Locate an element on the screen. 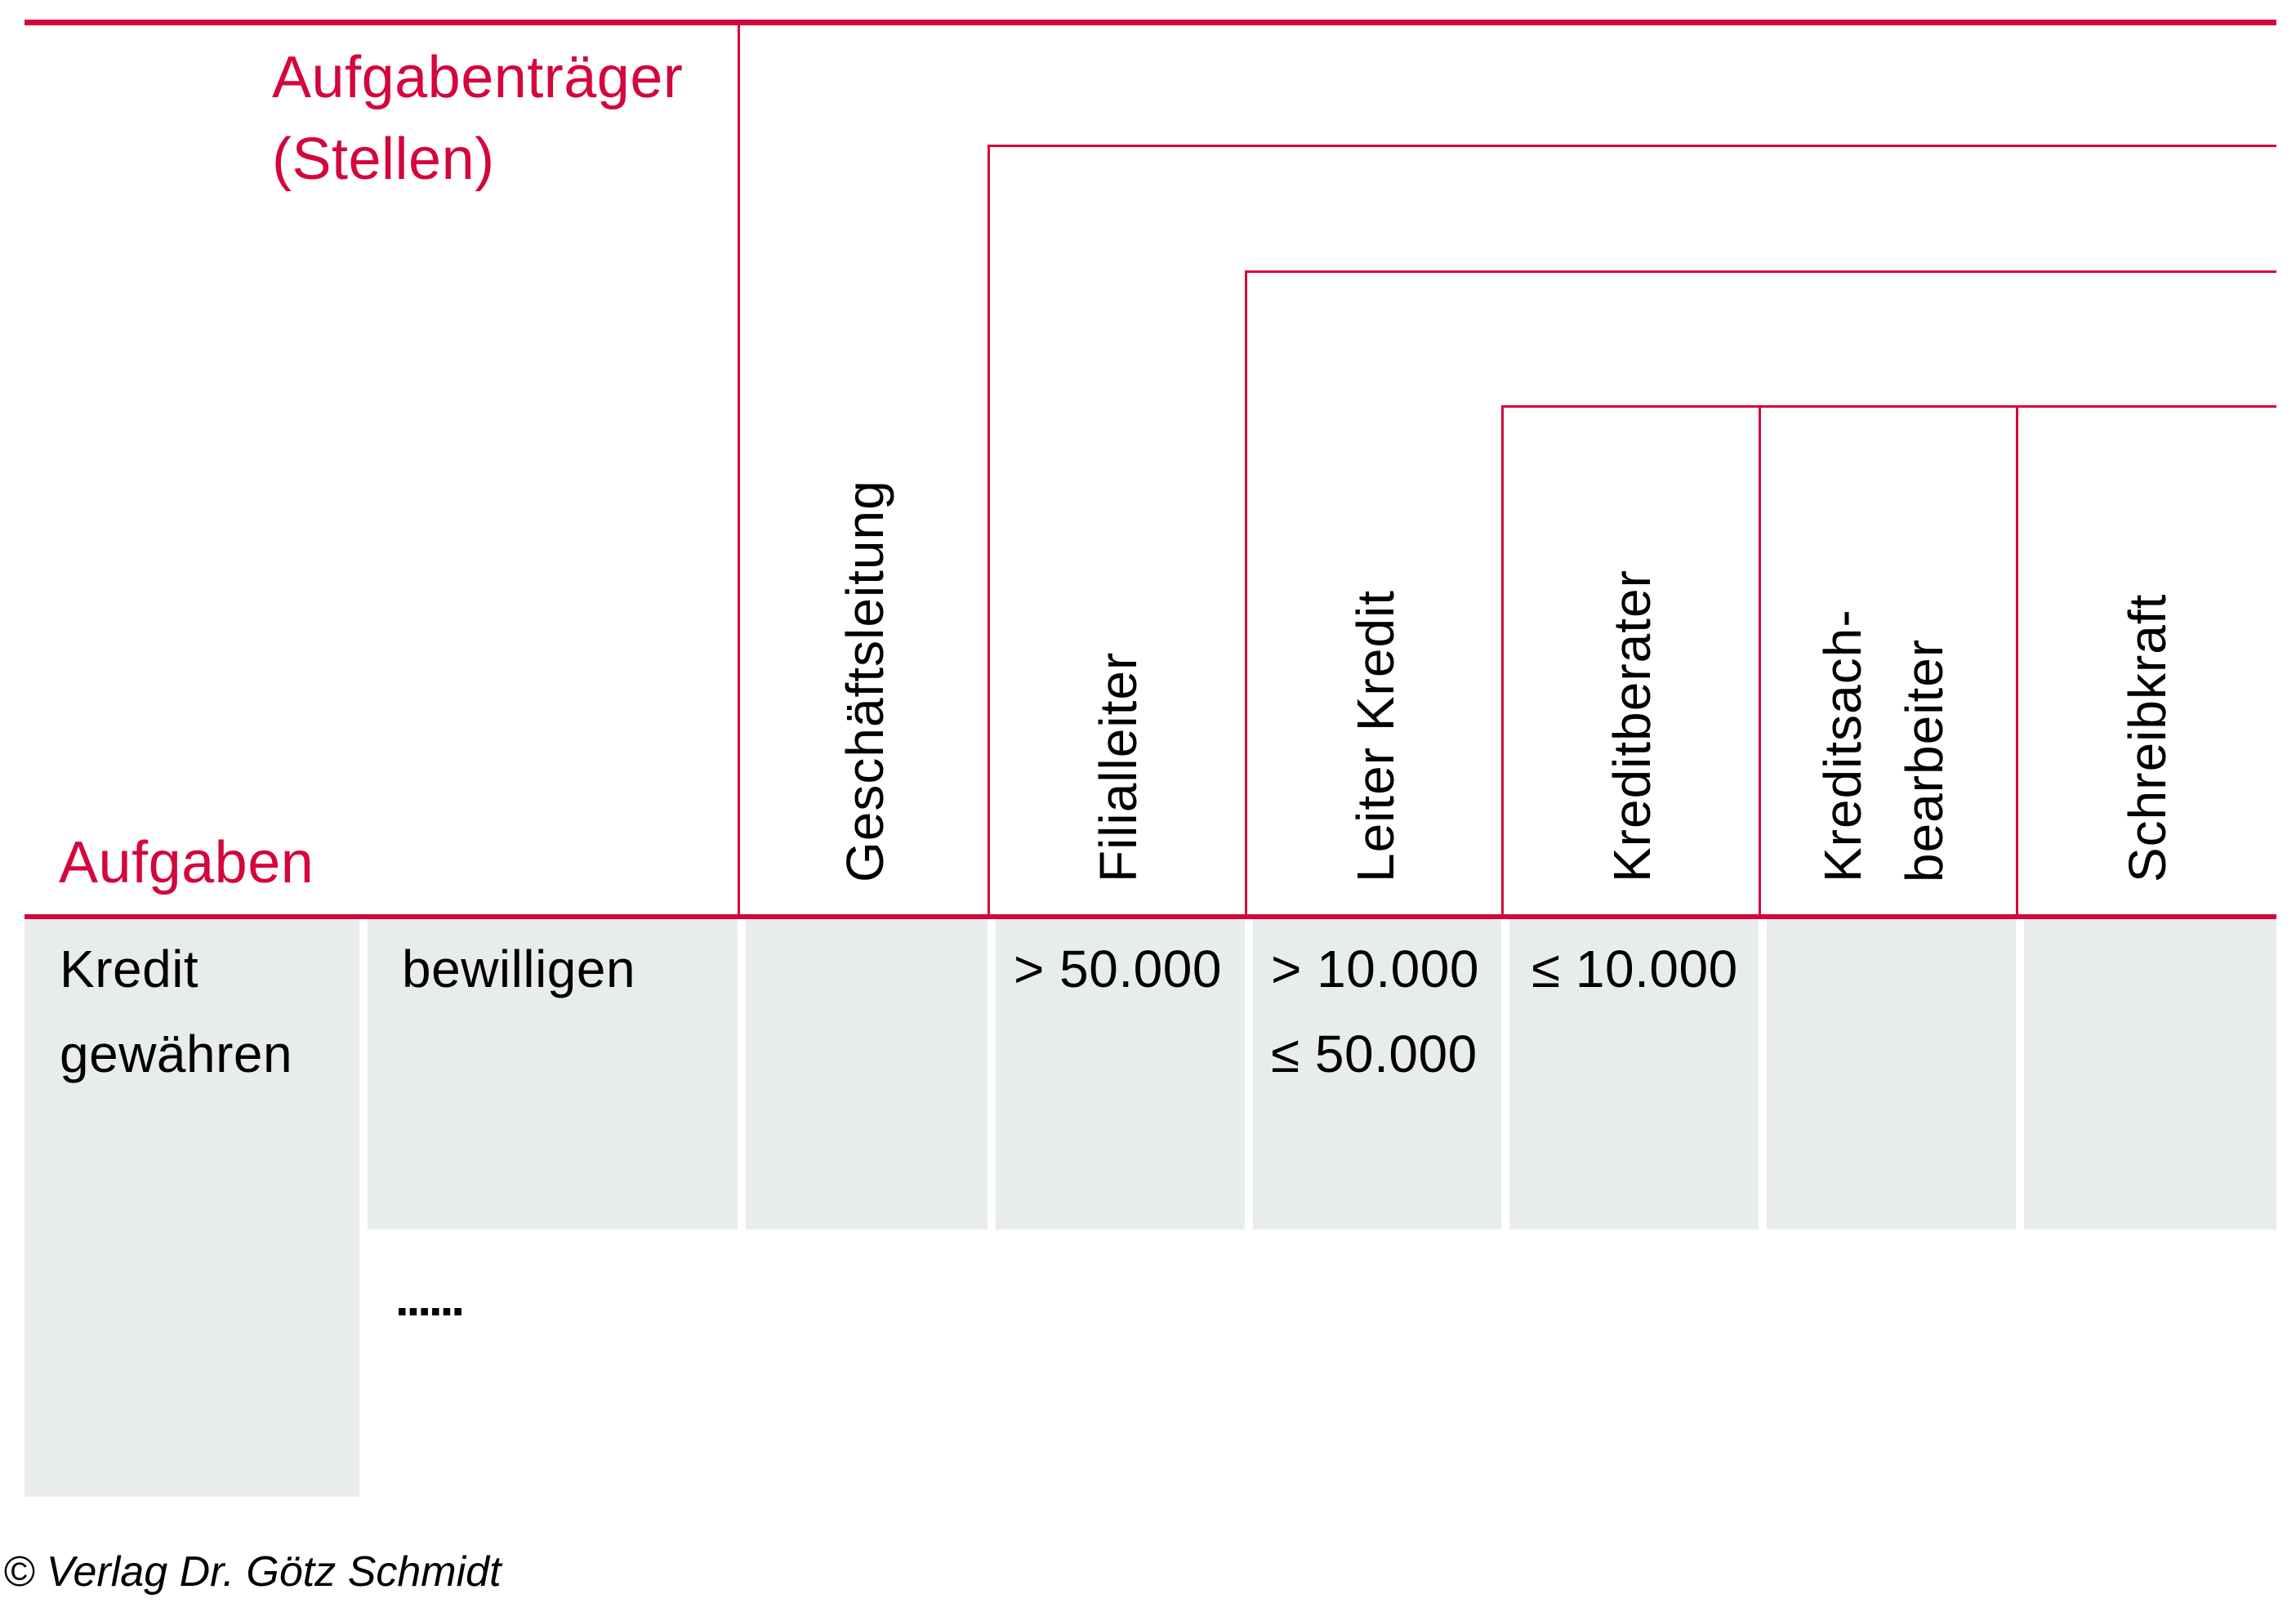 This screenshot has height=1603, width=2296. cell-value-kreditberater: ≤ 10.000 is located at coordinates (1634, 969).